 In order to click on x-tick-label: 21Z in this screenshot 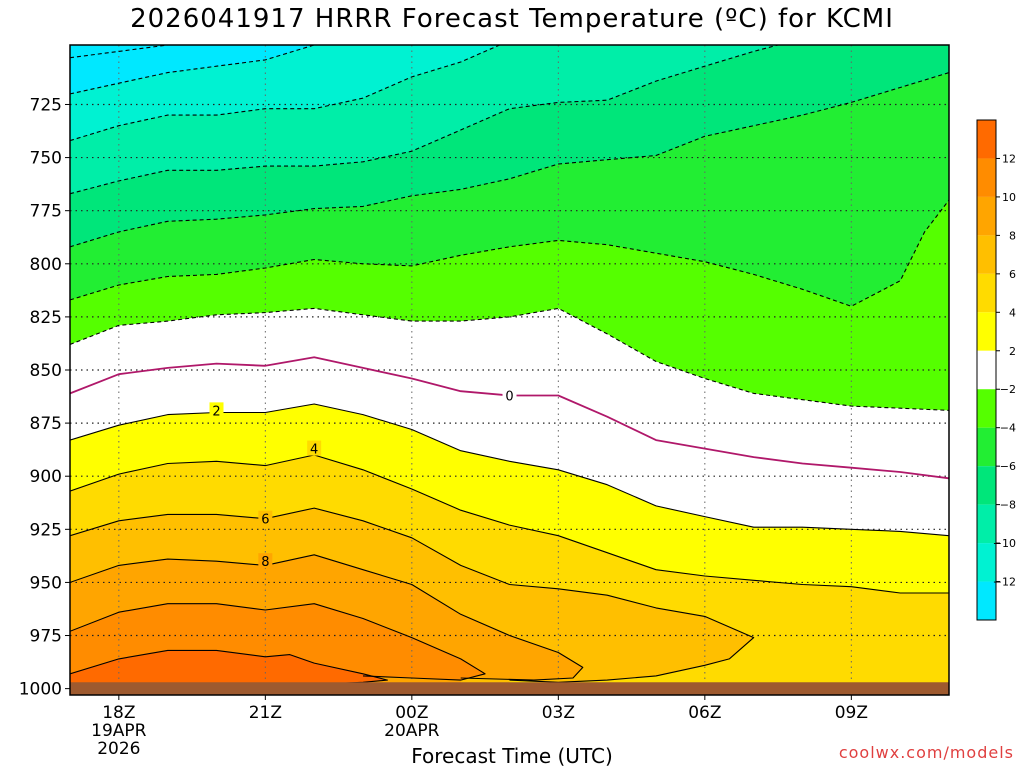, I will do `click(265, 713)`.